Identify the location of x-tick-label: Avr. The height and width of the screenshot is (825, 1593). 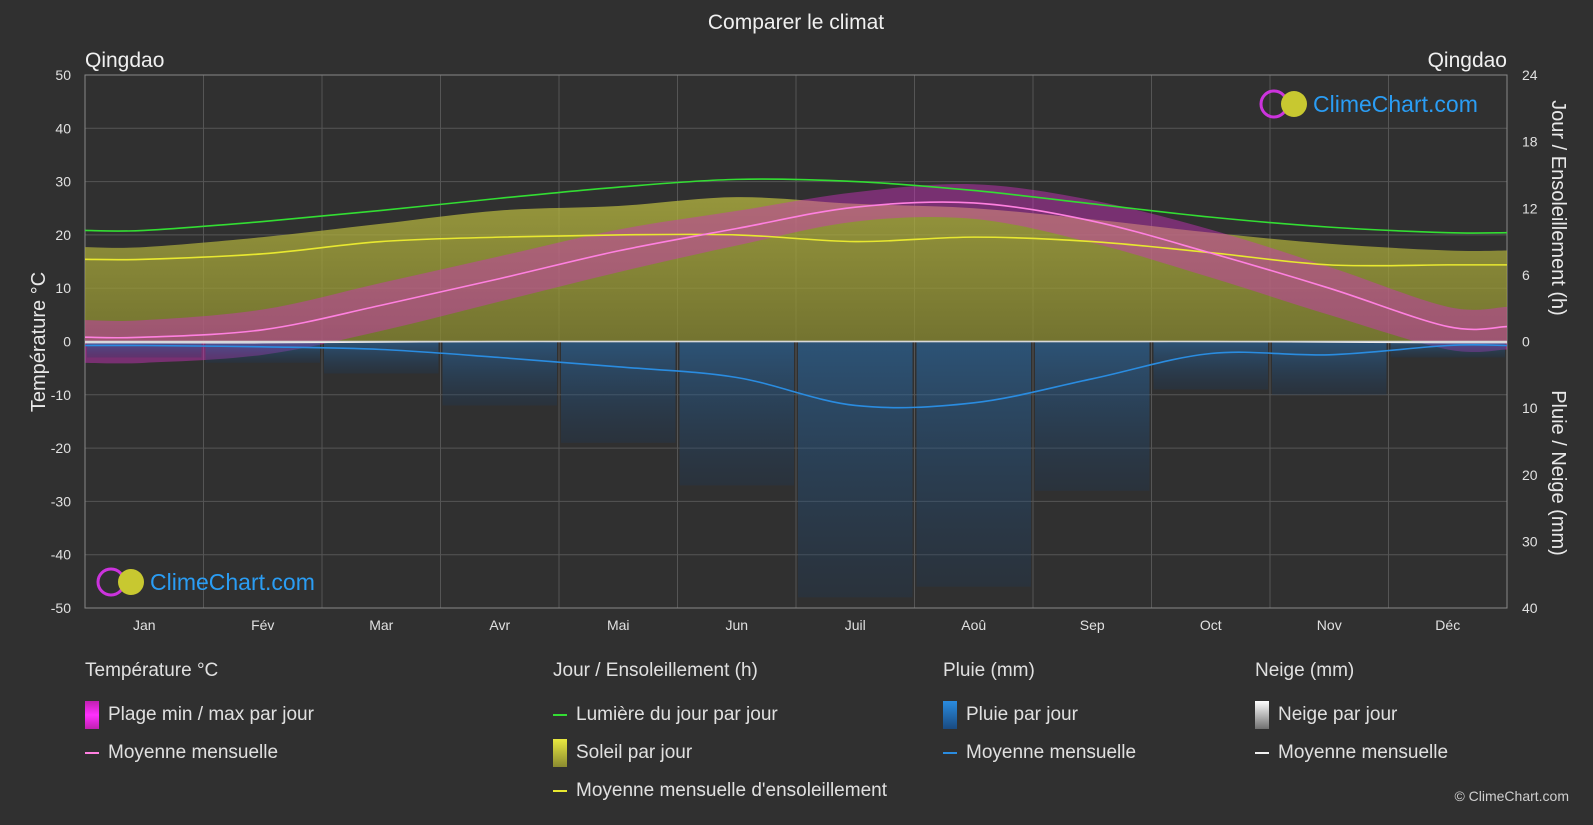
(499, 625).